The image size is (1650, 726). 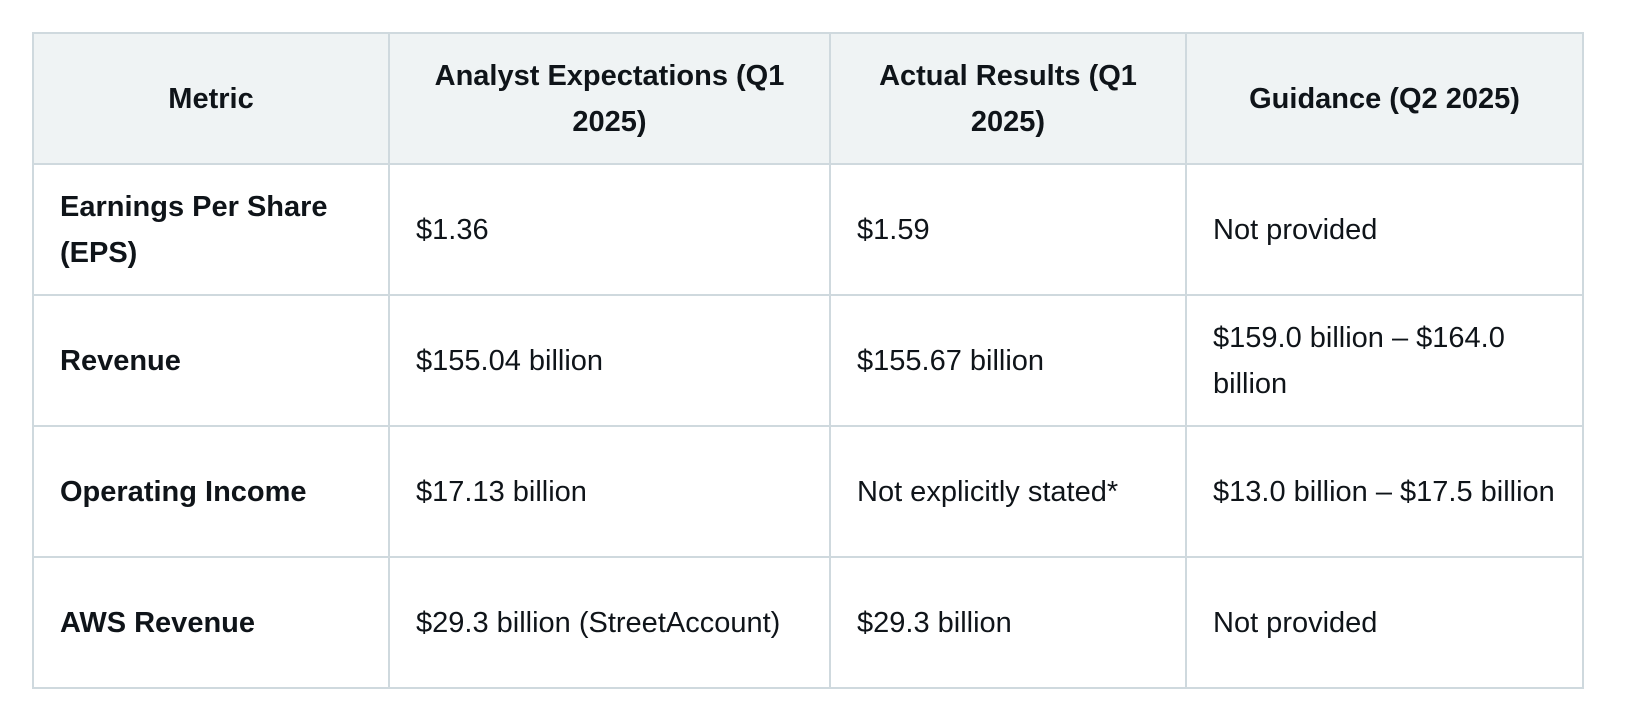 What do you see at coordinates (1008, 622) in the screenshot?
I see `cell-actual-result: $29.3 billion` at bounding box center [1008, 622].